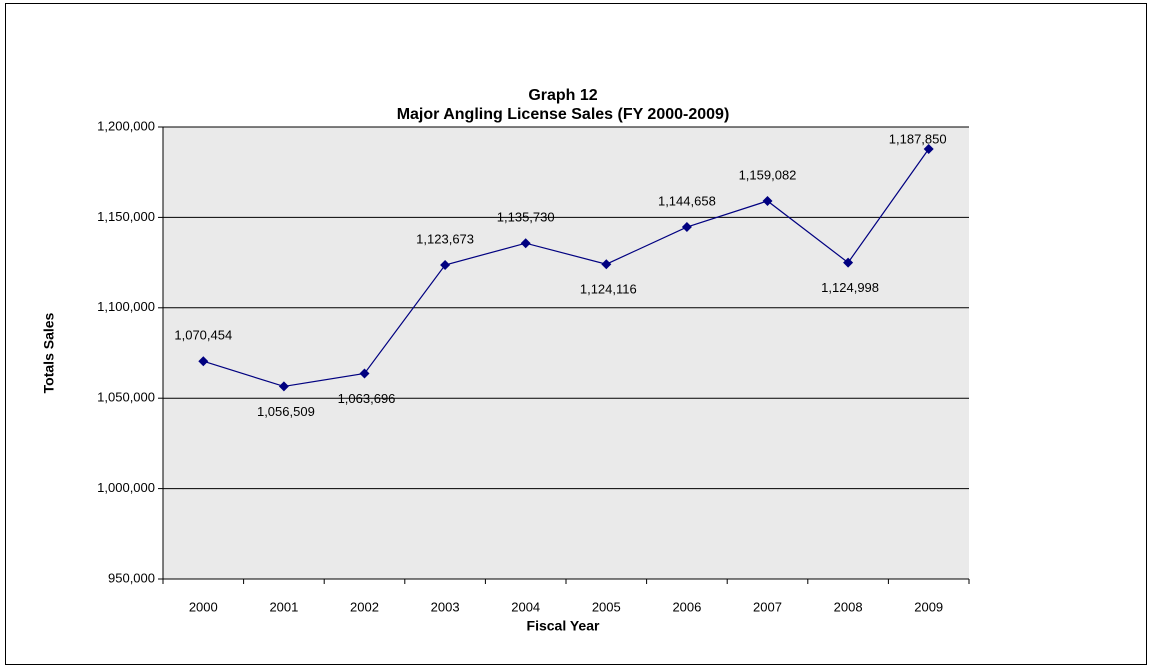 The image size is (1150, 668). What do you see at coordinates (126, 216) in the screenshot?
I see `y-tick-label: 1,150,000` at bounding box center [126, 216].